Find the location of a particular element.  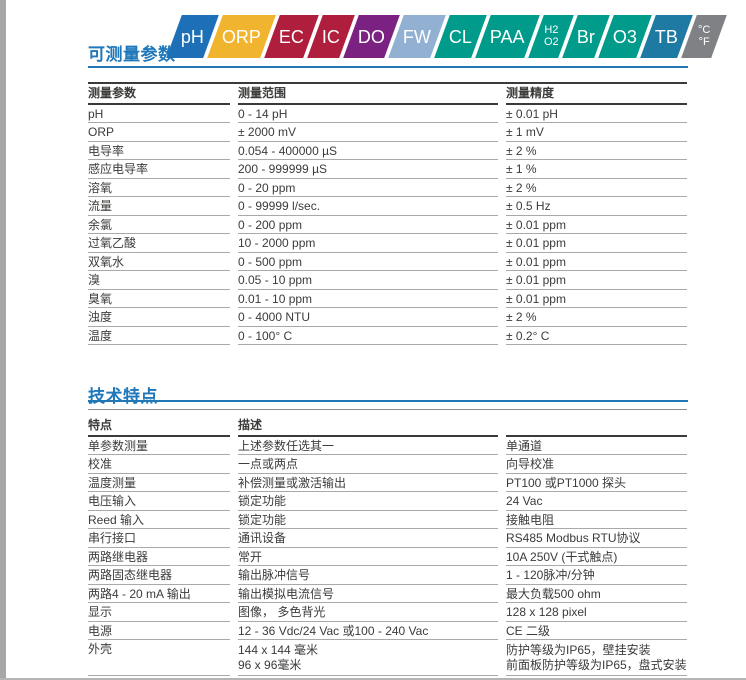

table-header-row: 测量参数 测量范围 测量精度 is located at coordinates (387, 94).